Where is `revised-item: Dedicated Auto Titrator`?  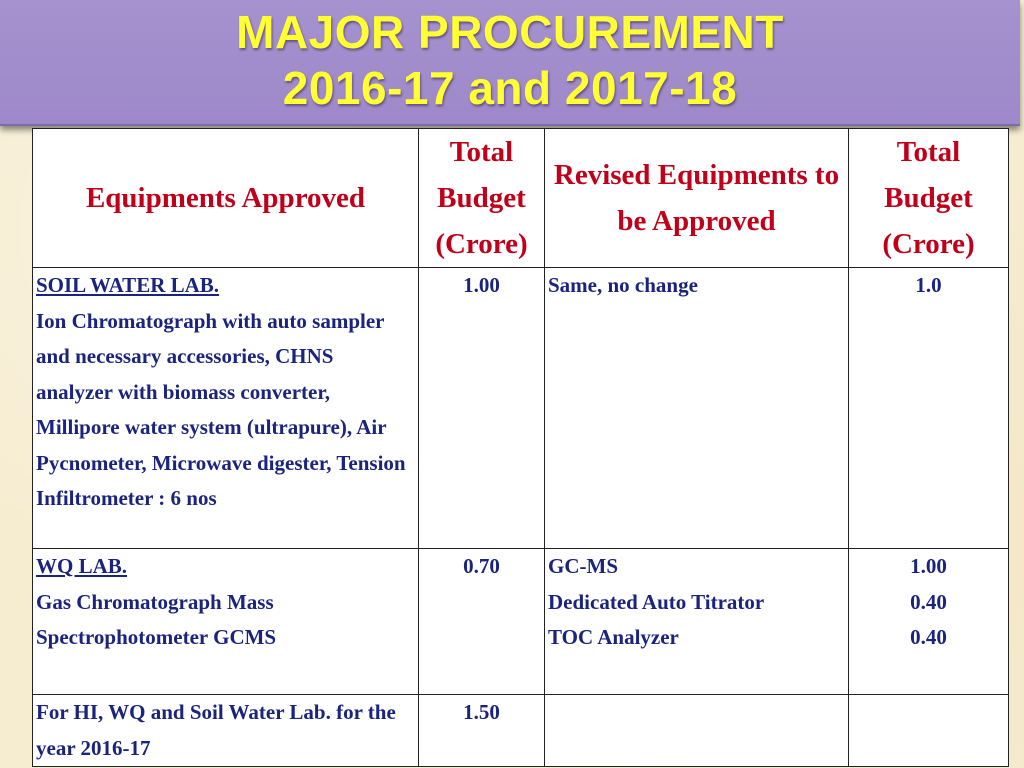 revised-item: Dedicated Auto Titrator is located at coordinates (656, 601).